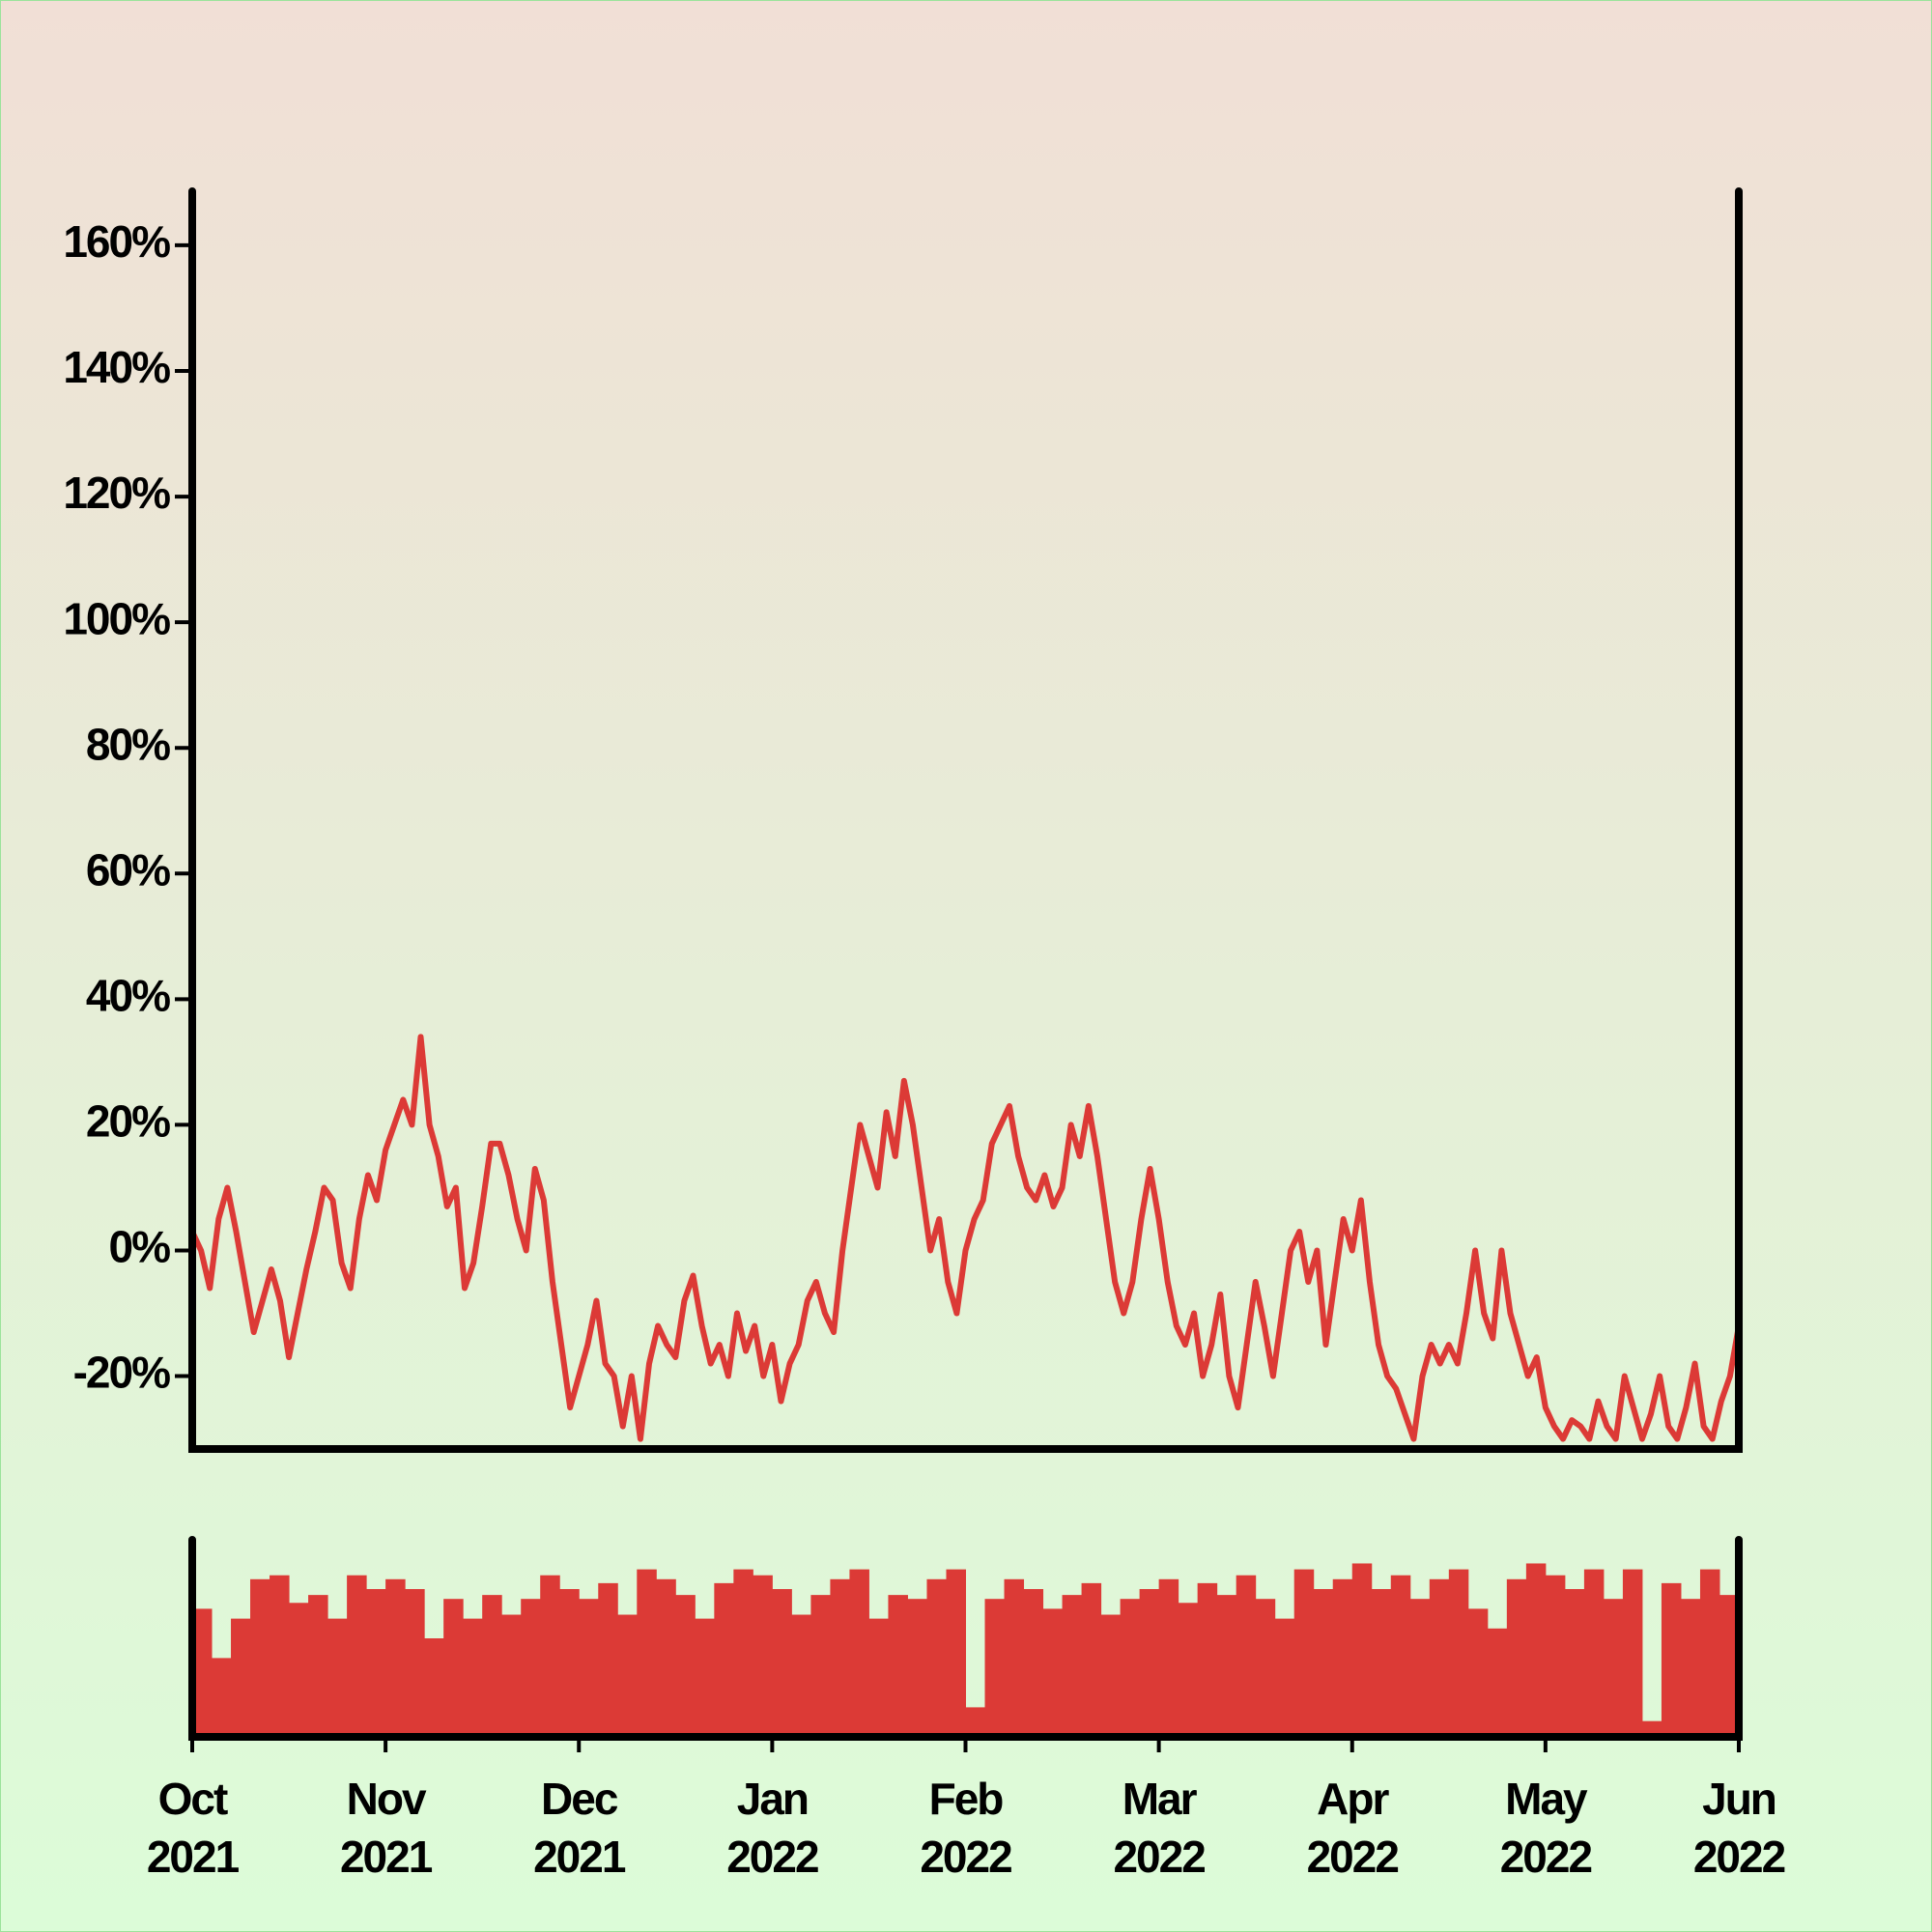 Image resolution: width=1932 pixels, height=1932 pixels. What do you see at coordinates (116, 618) in the screenshot?
I see `y-tick-label: 100%` at bounding box center [116, 618].